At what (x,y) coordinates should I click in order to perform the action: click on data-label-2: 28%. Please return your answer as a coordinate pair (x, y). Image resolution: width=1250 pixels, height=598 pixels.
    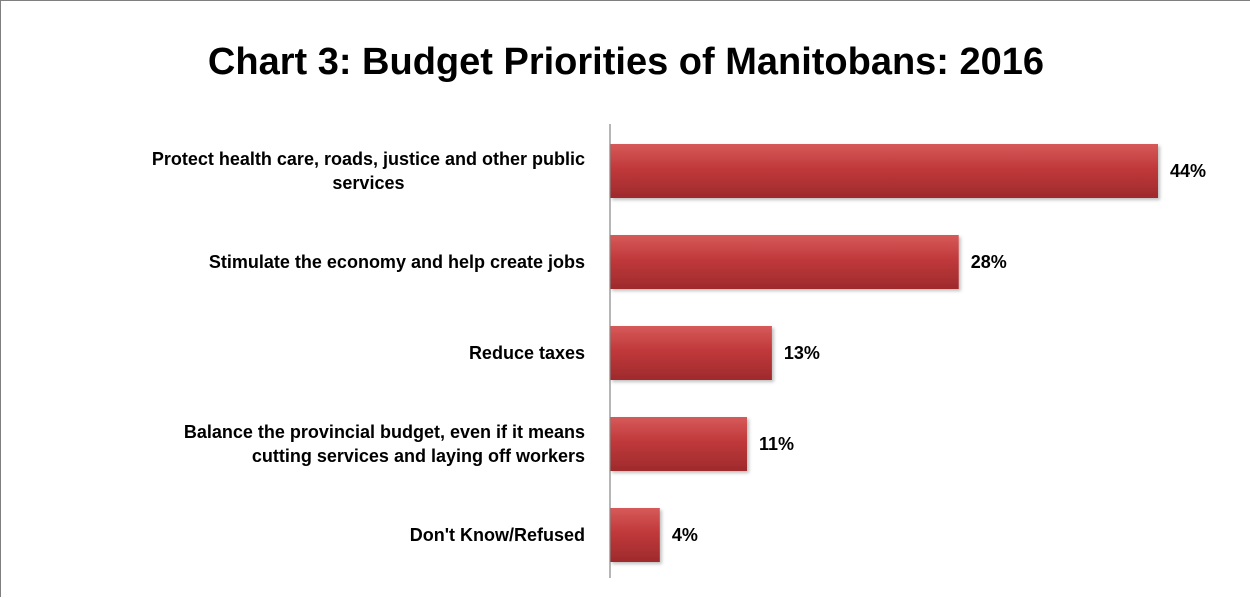
    Looking at the image, I should click on (989, 262).